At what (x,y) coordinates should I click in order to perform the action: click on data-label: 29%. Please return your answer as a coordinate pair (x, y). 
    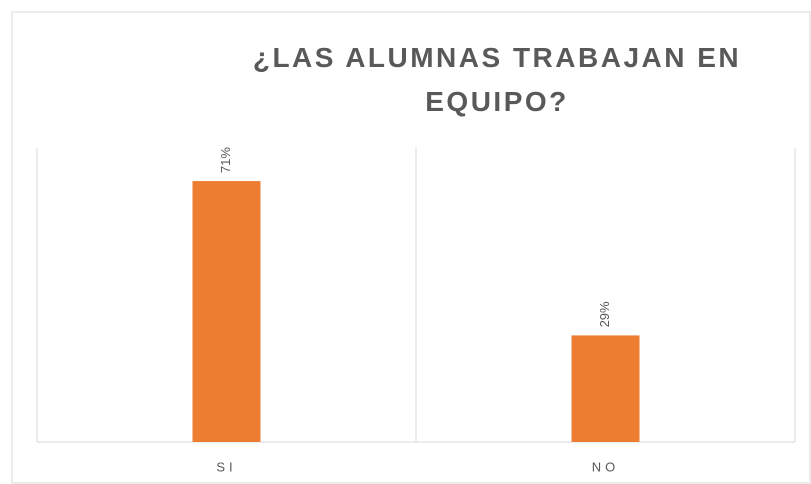
    Looking at the image, I should click on (604, 314).